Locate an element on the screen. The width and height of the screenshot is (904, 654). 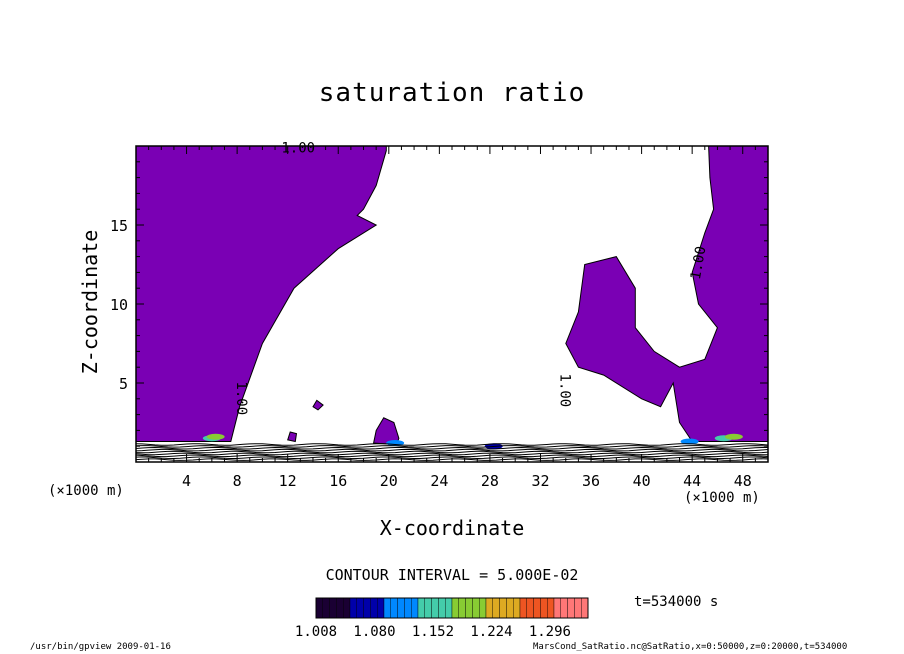
x-tick-label: 36 is located at coordinates (591, 481).